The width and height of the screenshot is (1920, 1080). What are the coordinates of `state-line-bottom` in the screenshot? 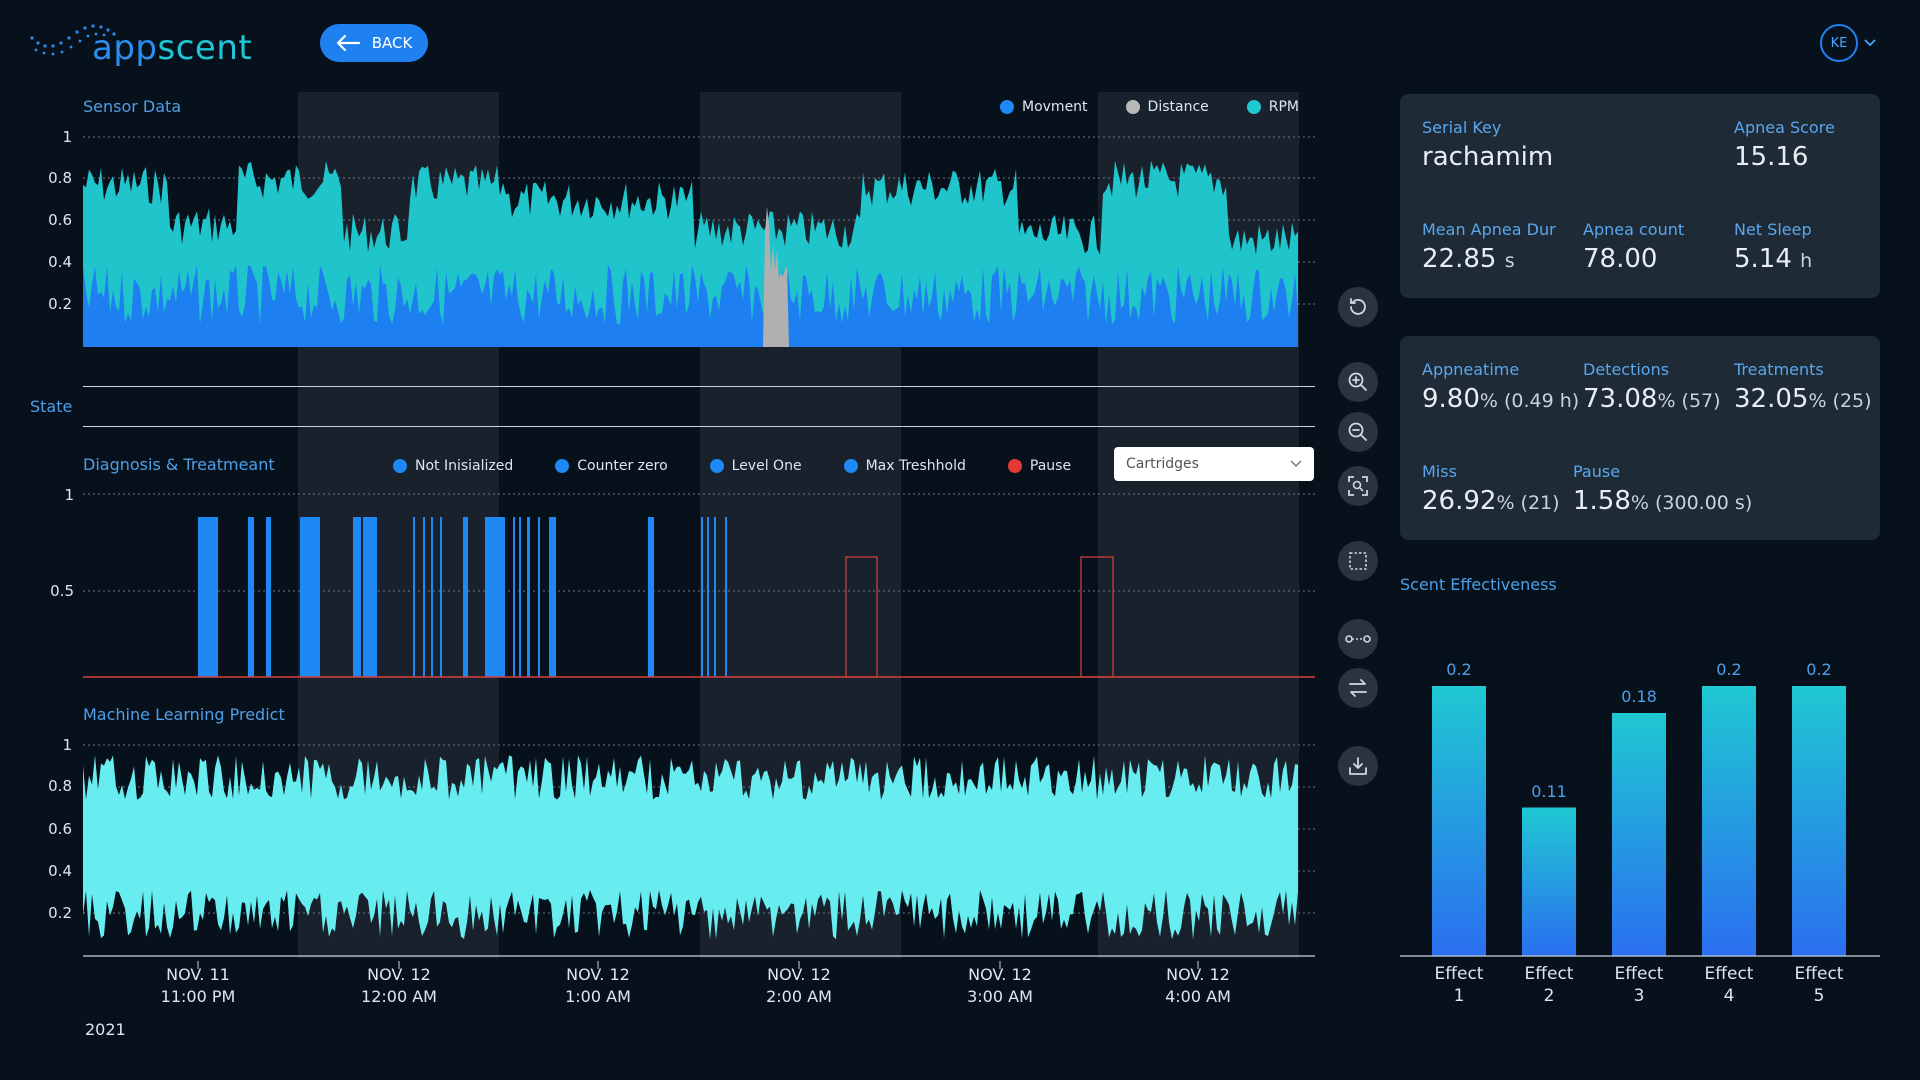 It's located at (699, 426).